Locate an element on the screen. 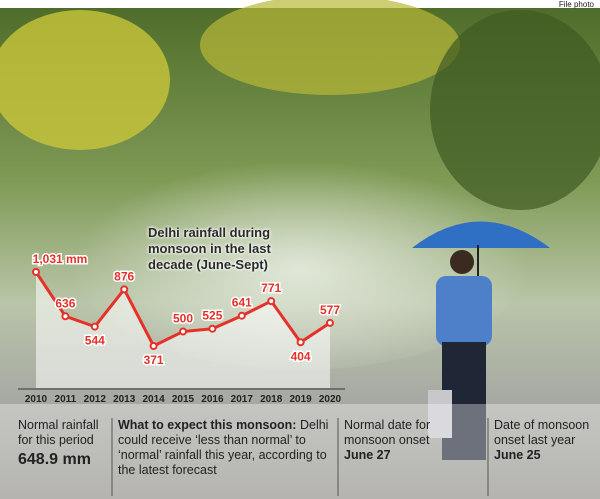 The width and height of the screenshot is (600, 499). x-tick-label: 2013 is located at coordinates (124, 399).